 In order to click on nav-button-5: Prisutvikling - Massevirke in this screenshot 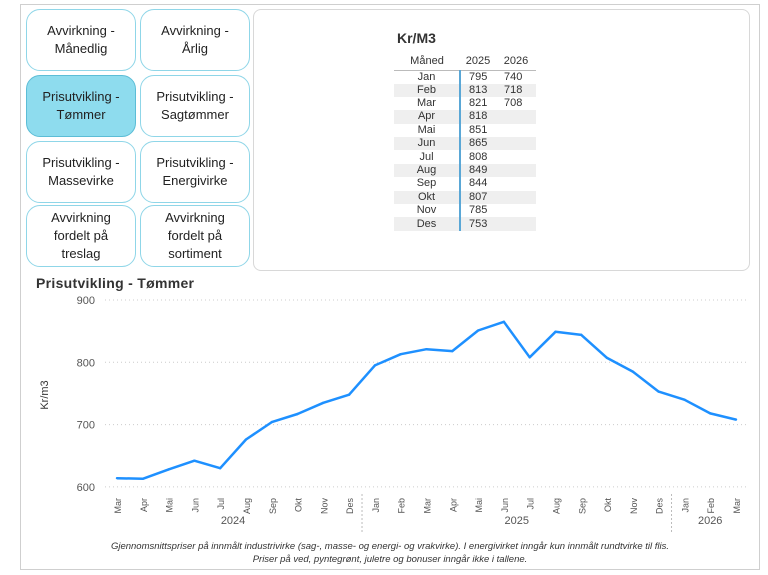, I will do `click(81, 172)`.